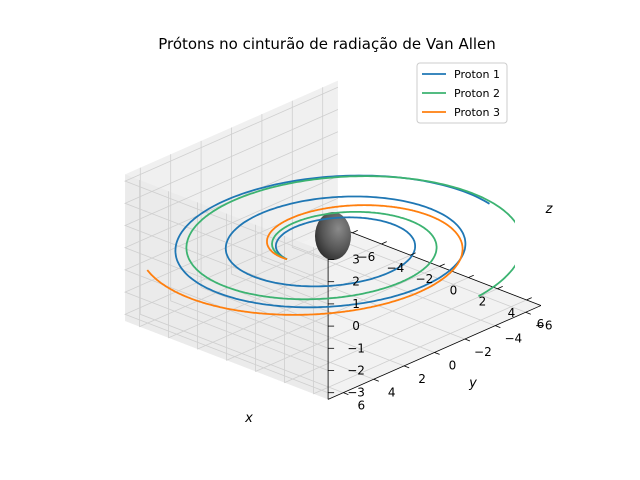  I want to click on y-tick-label: −2, so click(483, 352).